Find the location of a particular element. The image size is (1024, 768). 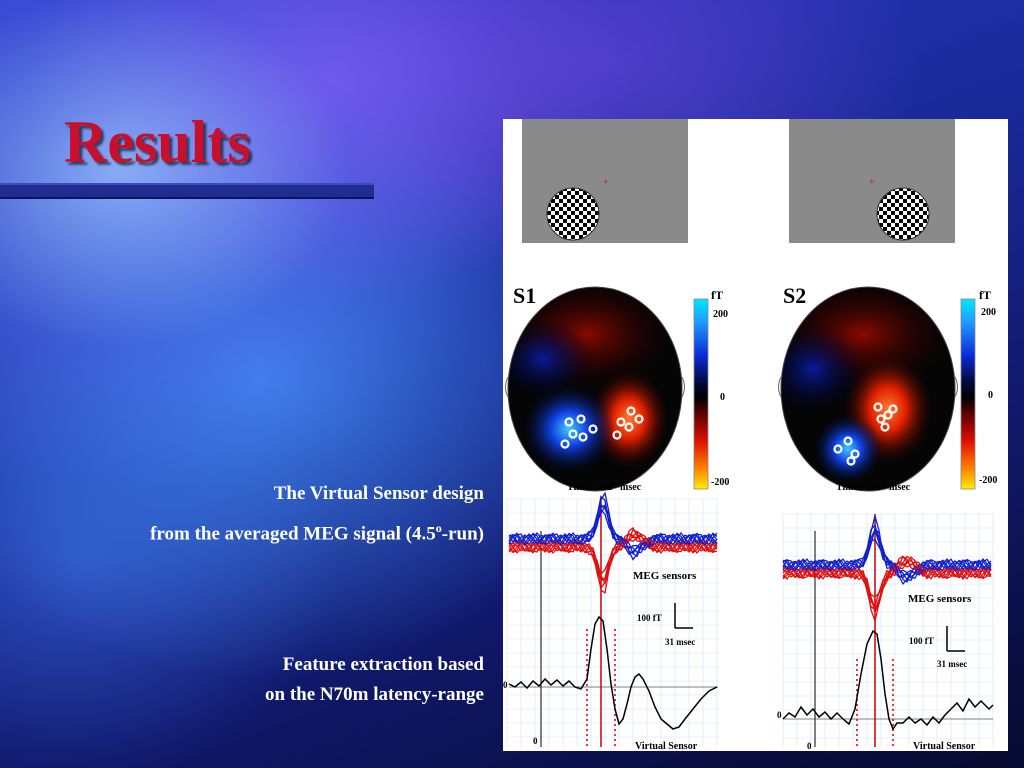

colorbar-unit-s1: fT is located at coordinates (717, 295).